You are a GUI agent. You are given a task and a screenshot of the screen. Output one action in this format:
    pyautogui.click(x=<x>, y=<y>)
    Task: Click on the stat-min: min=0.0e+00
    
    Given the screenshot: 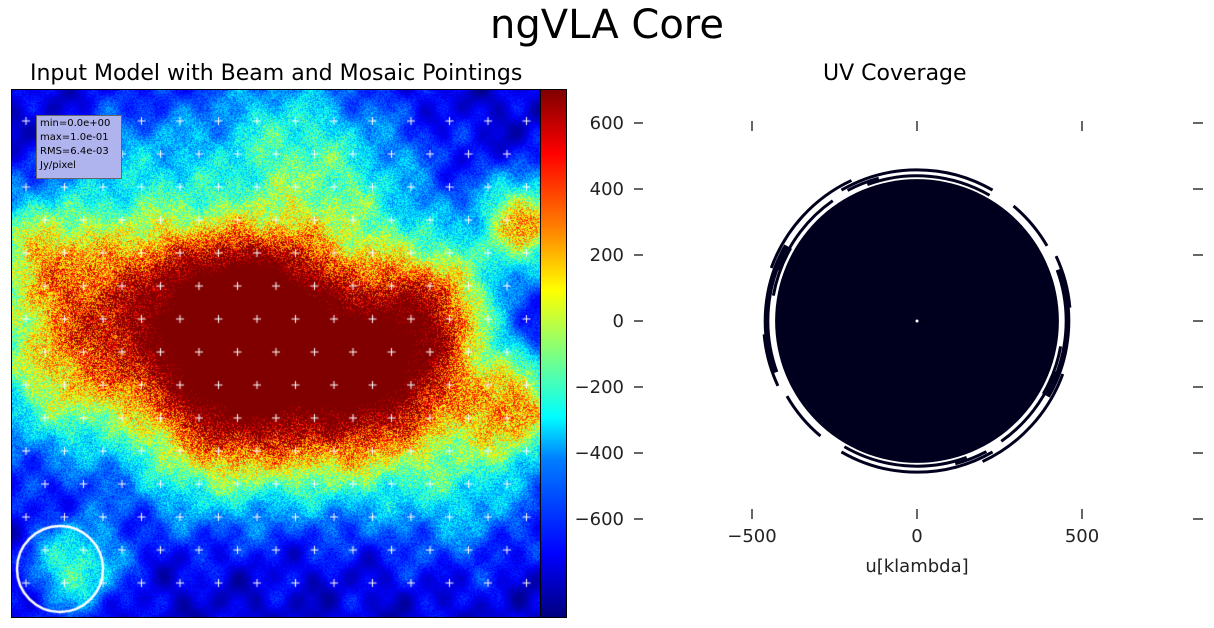 What is the action you would take?
    pyautogui.click(x=75, y=123)
    